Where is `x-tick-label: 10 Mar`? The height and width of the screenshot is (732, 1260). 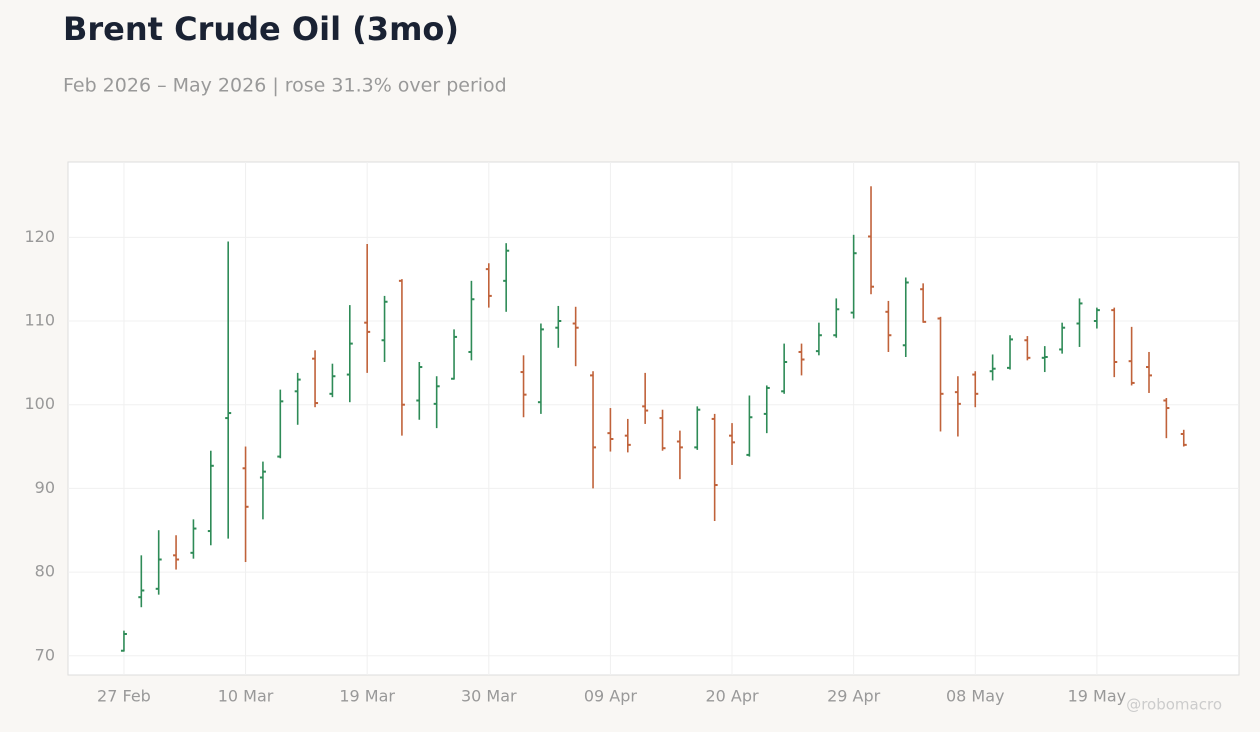 x-tick-label: 10 Mar is located at coordinates (246, 696).